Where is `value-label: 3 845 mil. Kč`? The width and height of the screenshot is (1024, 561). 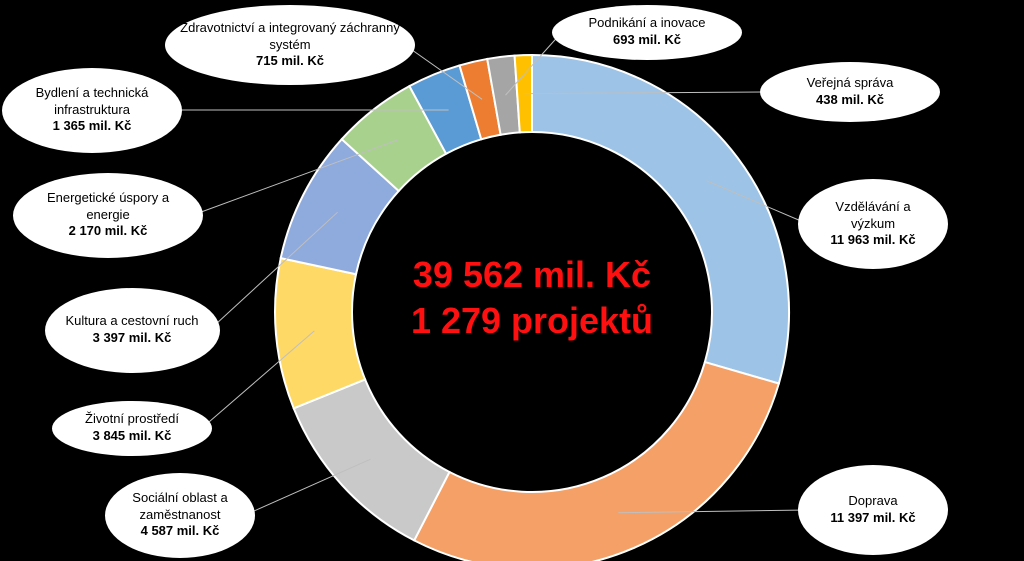 value-label: 3 845 mil. Kč is located at coordinates (132, 435).